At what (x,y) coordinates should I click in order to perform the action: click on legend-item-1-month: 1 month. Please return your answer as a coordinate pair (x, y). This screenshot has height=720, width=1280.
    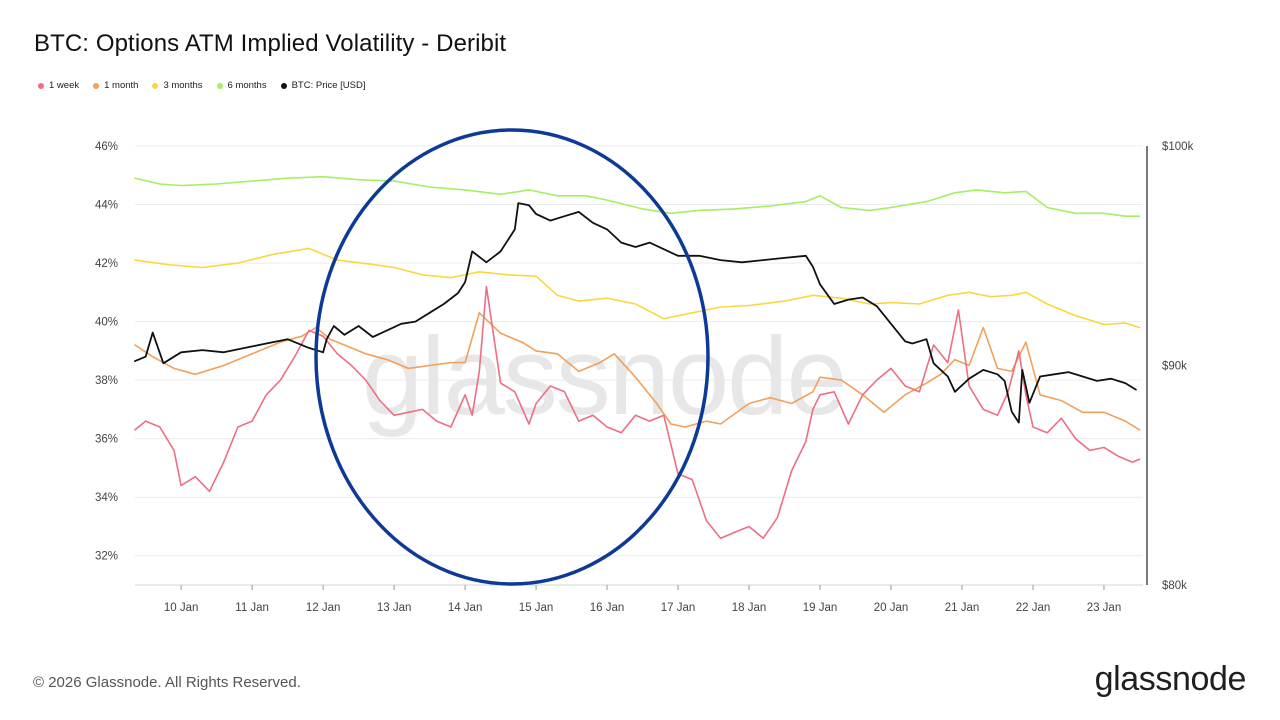
    Looking at the image, I should click on (115, 85).